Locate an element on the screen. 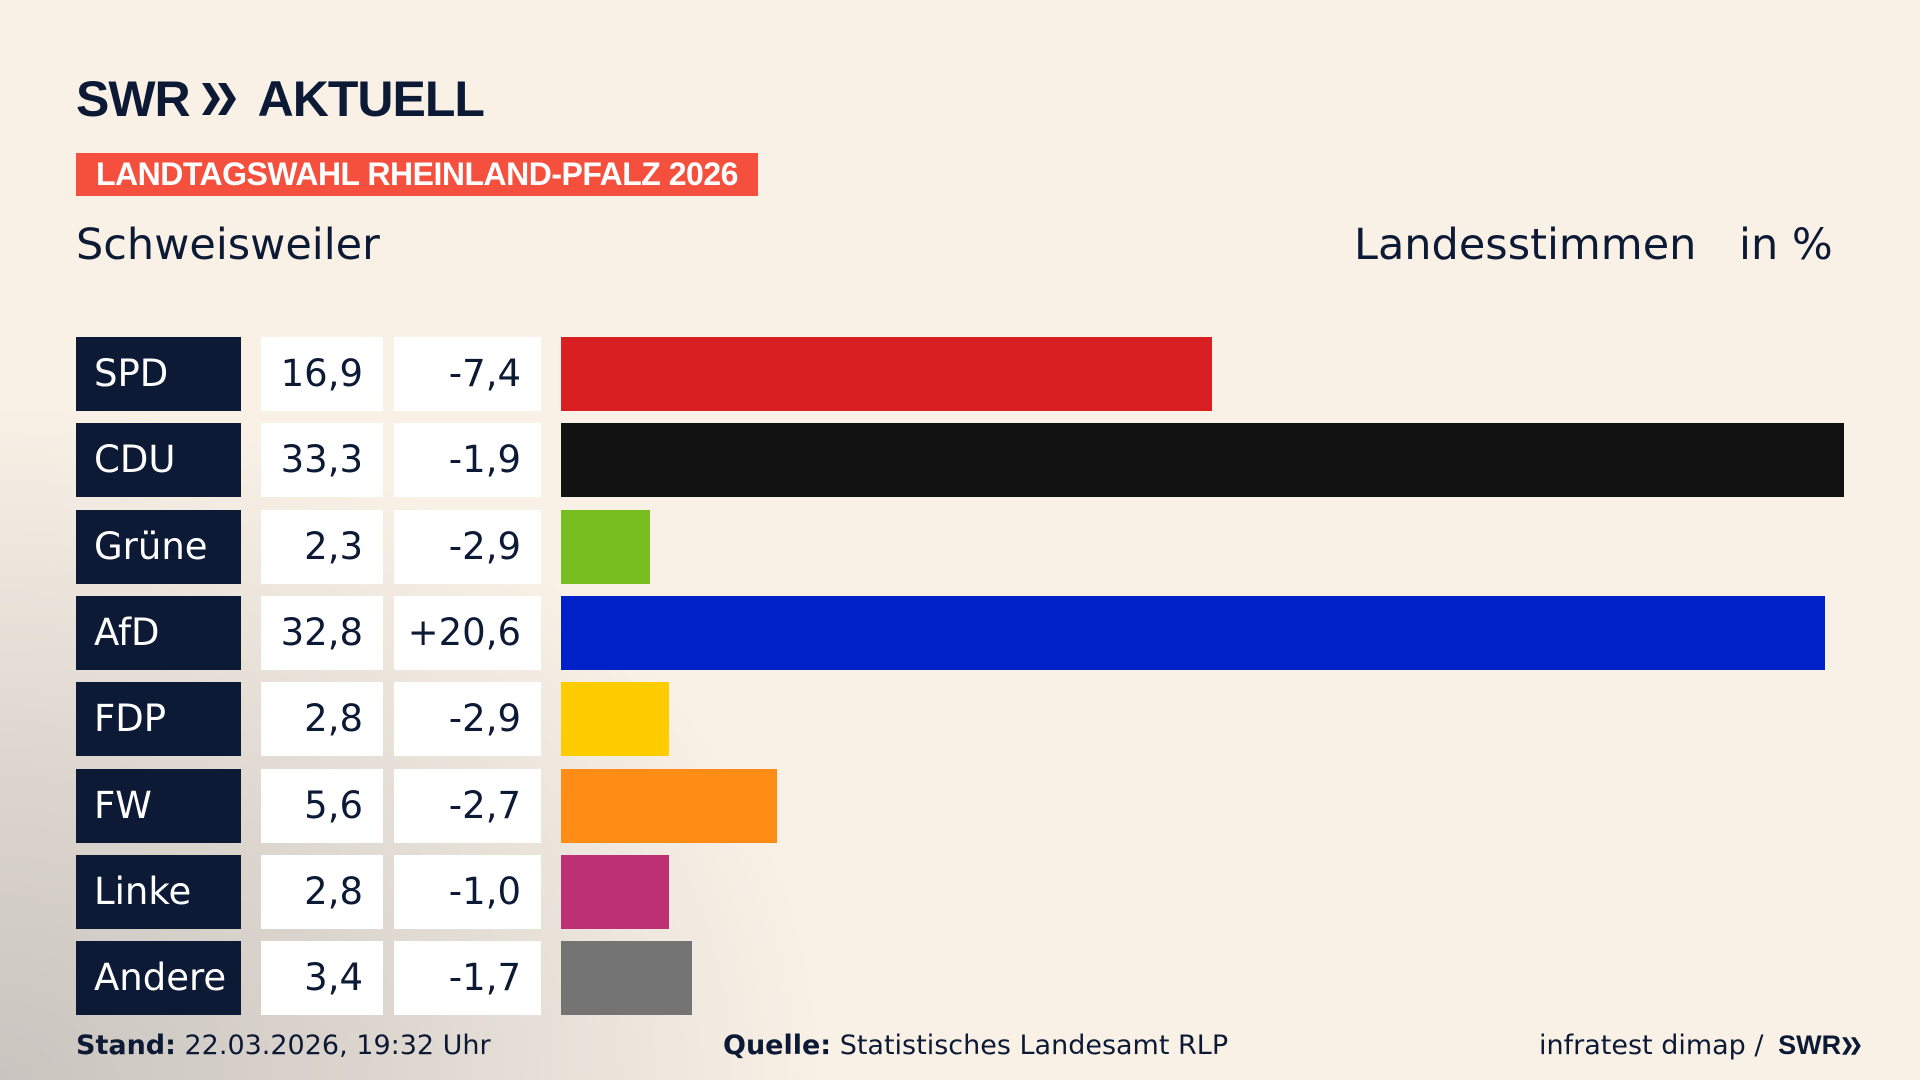 This screenshot has height=1080, width=1920. party-label: SPD is located at coordinates (158, 374).